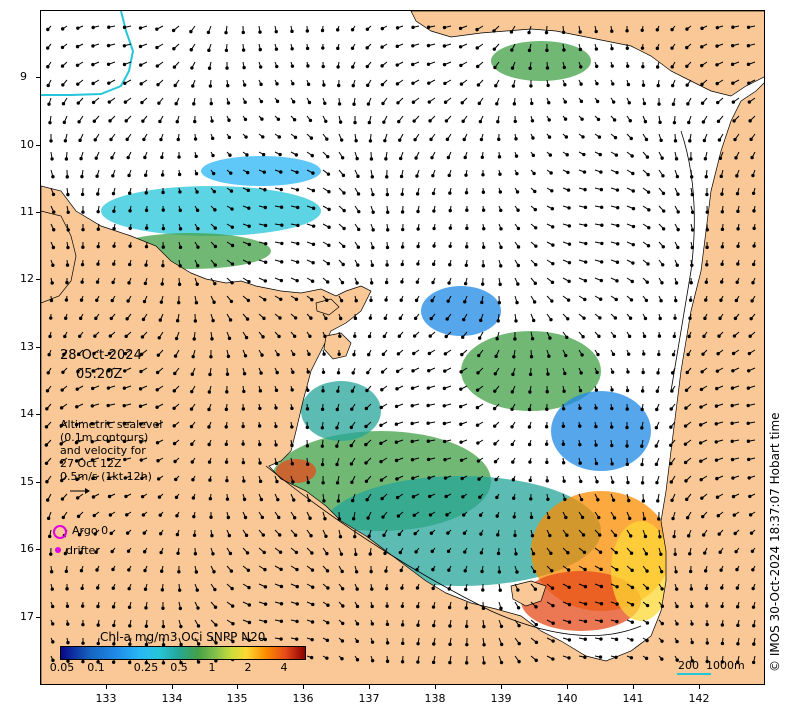 The image size is (792, 716). I want to click on colorbar-title: Chl-a mg/m3 OCi SNPP N20, so click(183, 637).